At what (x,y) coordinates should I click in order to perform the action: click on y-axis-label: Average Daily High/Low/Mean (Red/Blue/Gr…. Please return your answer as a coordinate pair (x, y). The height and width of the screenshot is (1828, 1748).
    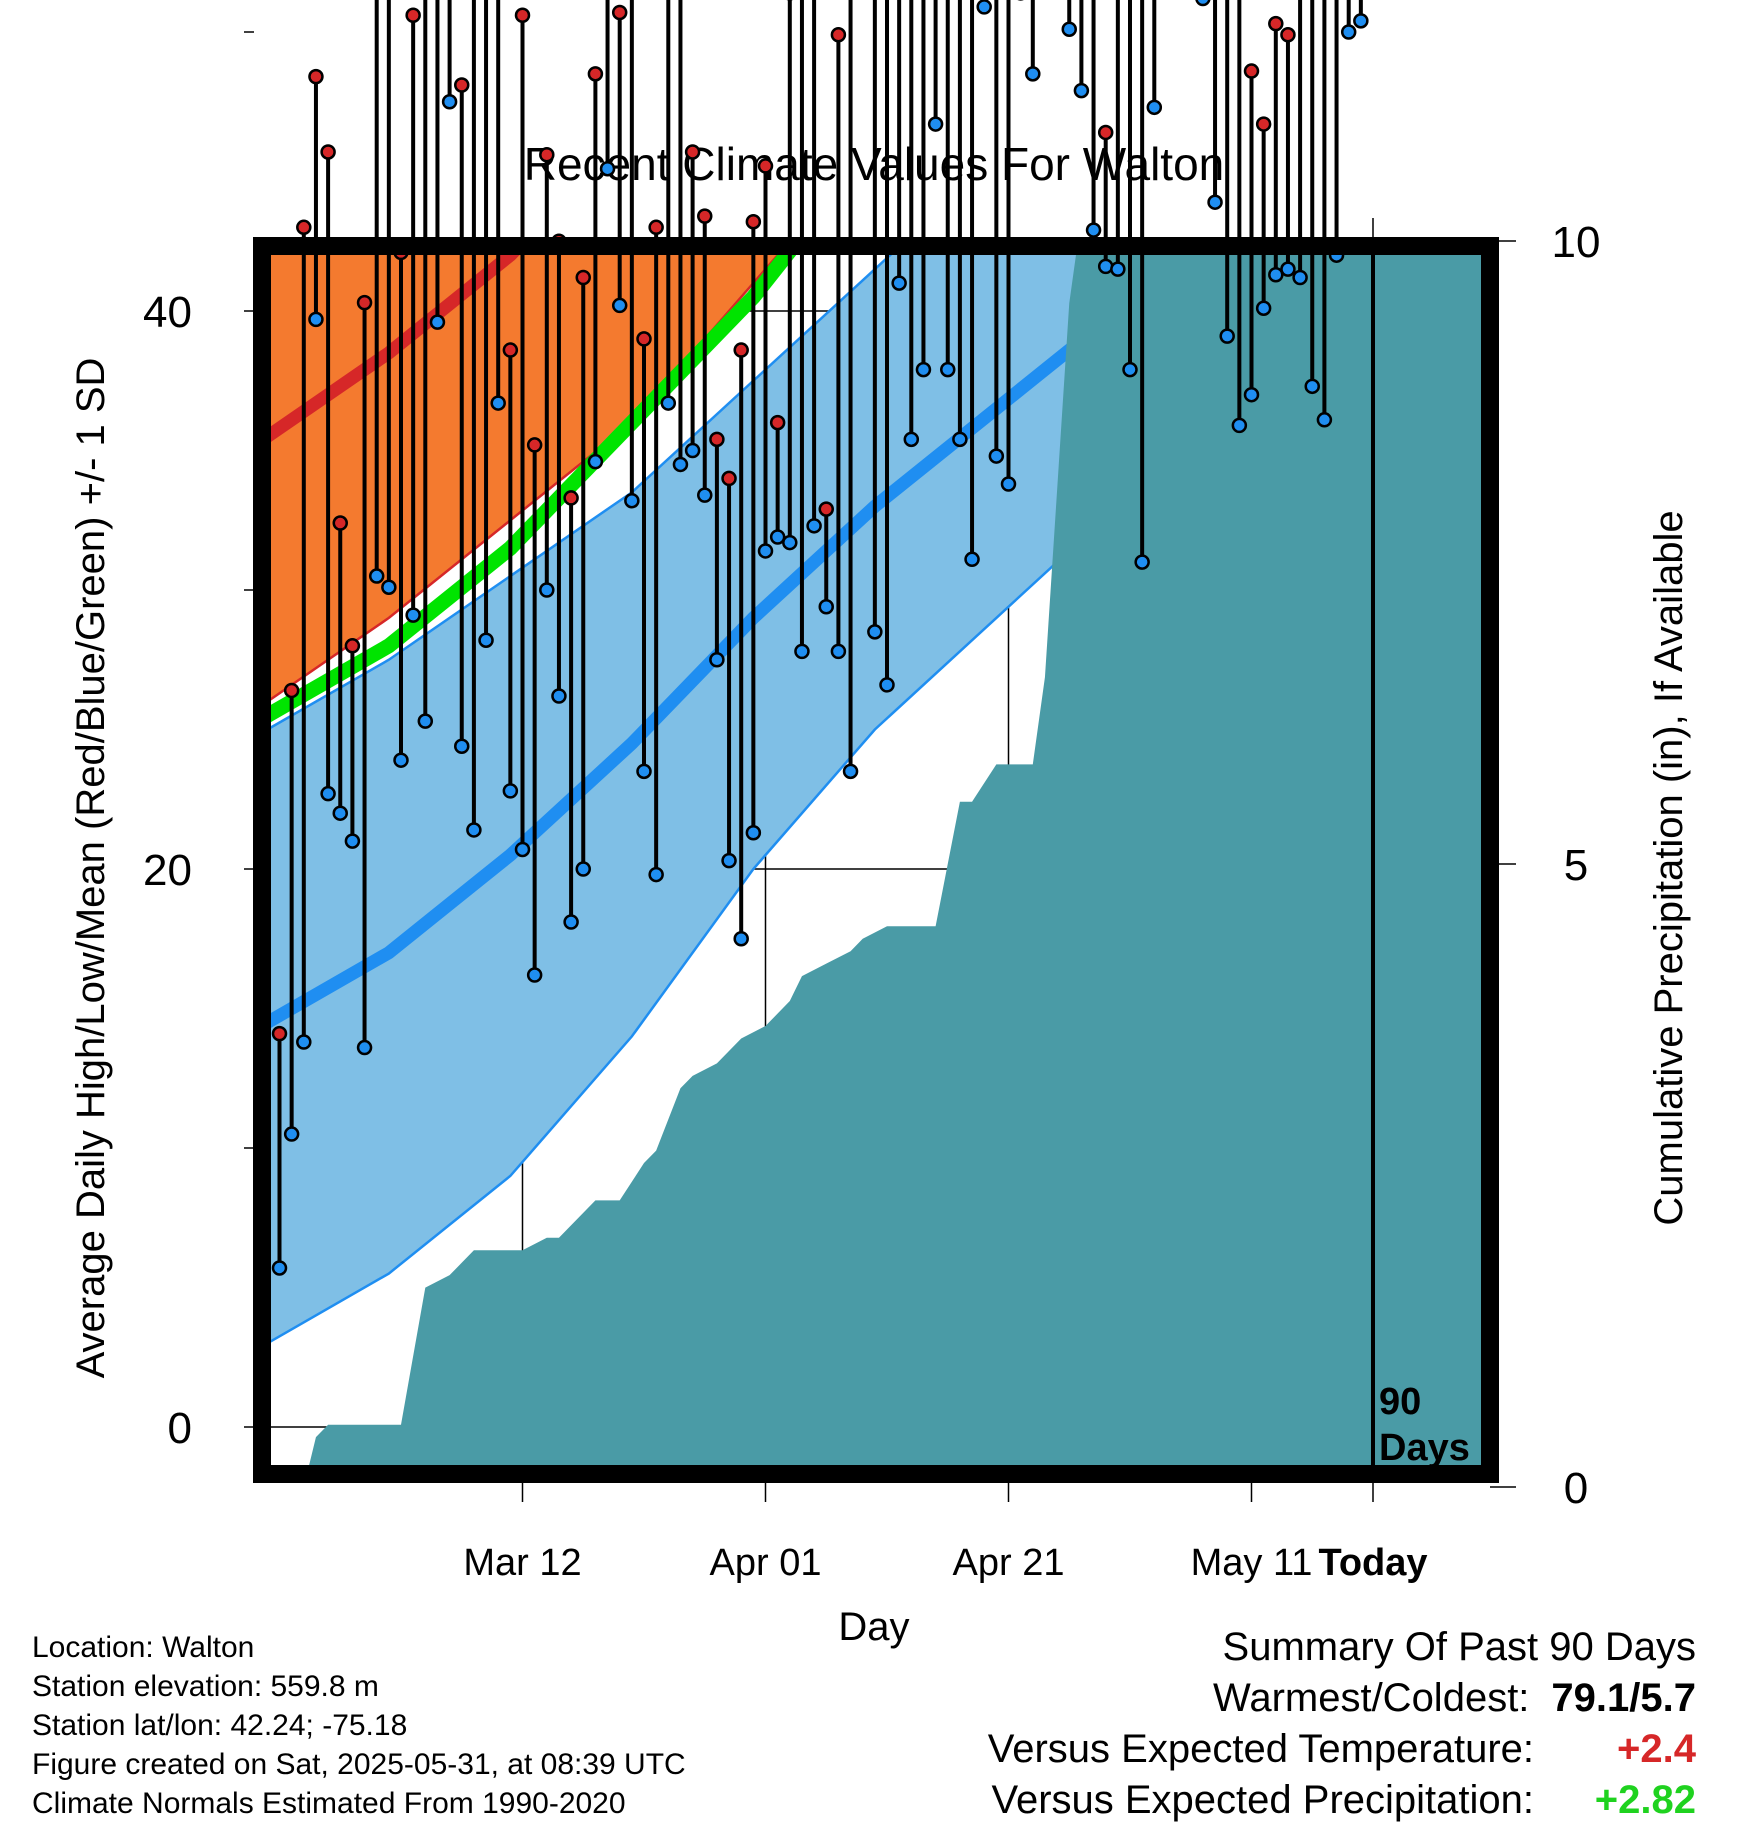
    Looking at the image, I should click on (91, 868).